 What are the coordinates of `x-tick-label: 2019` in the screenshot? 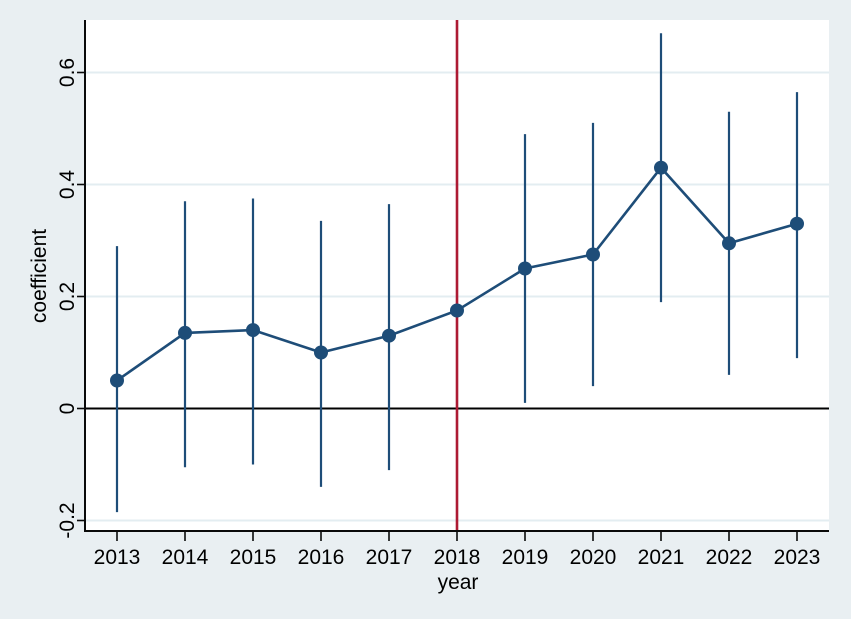 It's located at (525, 557).